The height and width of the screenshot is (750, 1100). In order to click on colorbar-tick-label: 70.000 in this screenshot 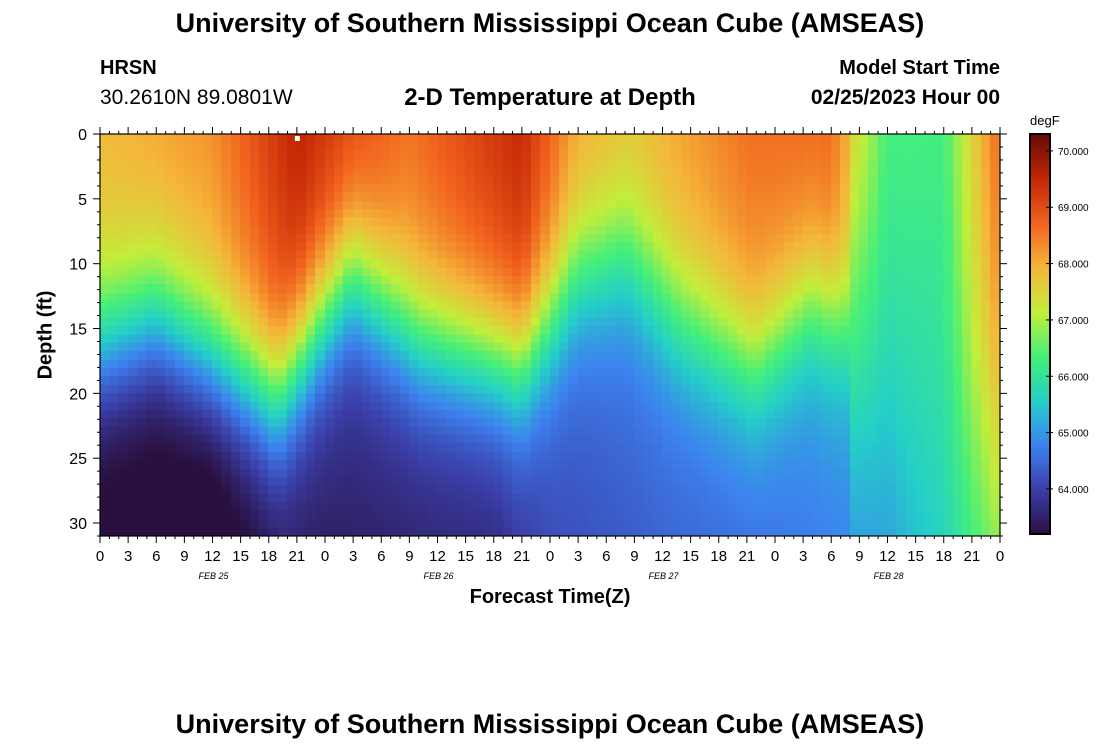, I will do `click(1073, 152)`.